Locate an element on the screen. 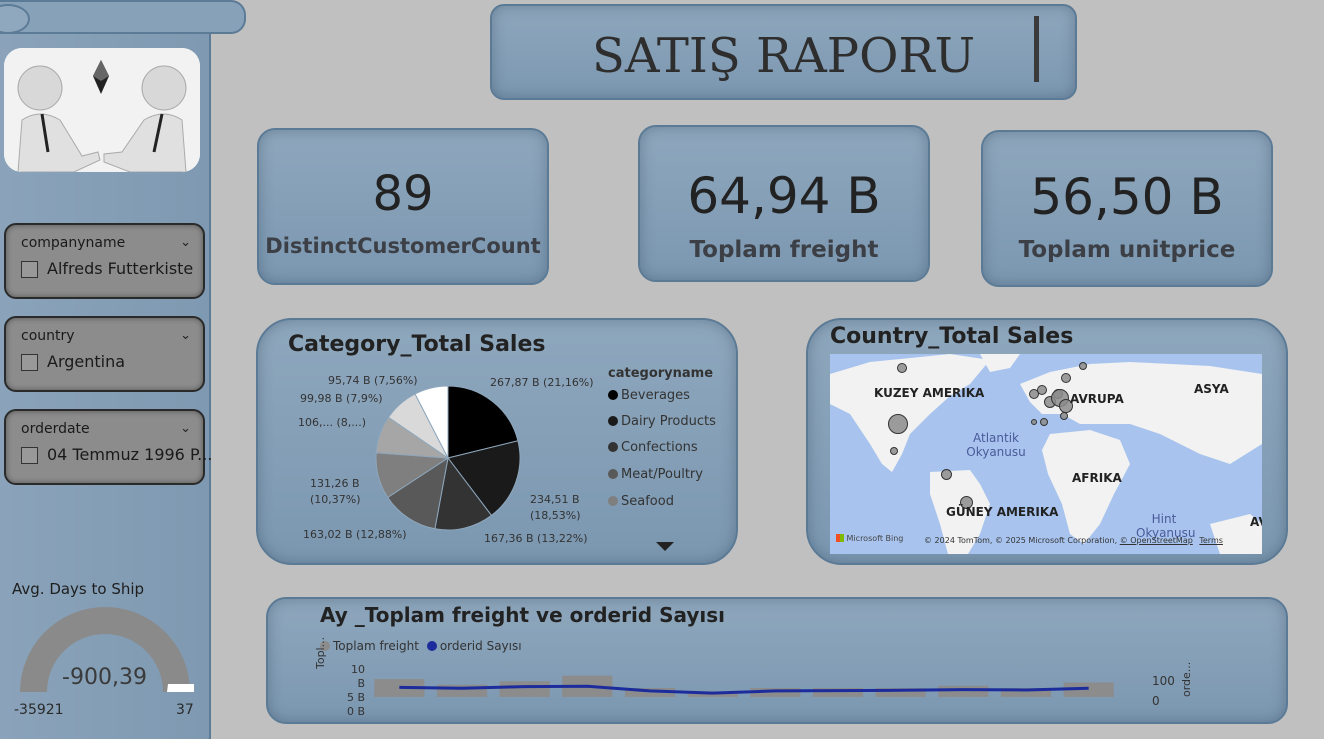  legend-item: Dairy Products is located at coordinates (662, 421).